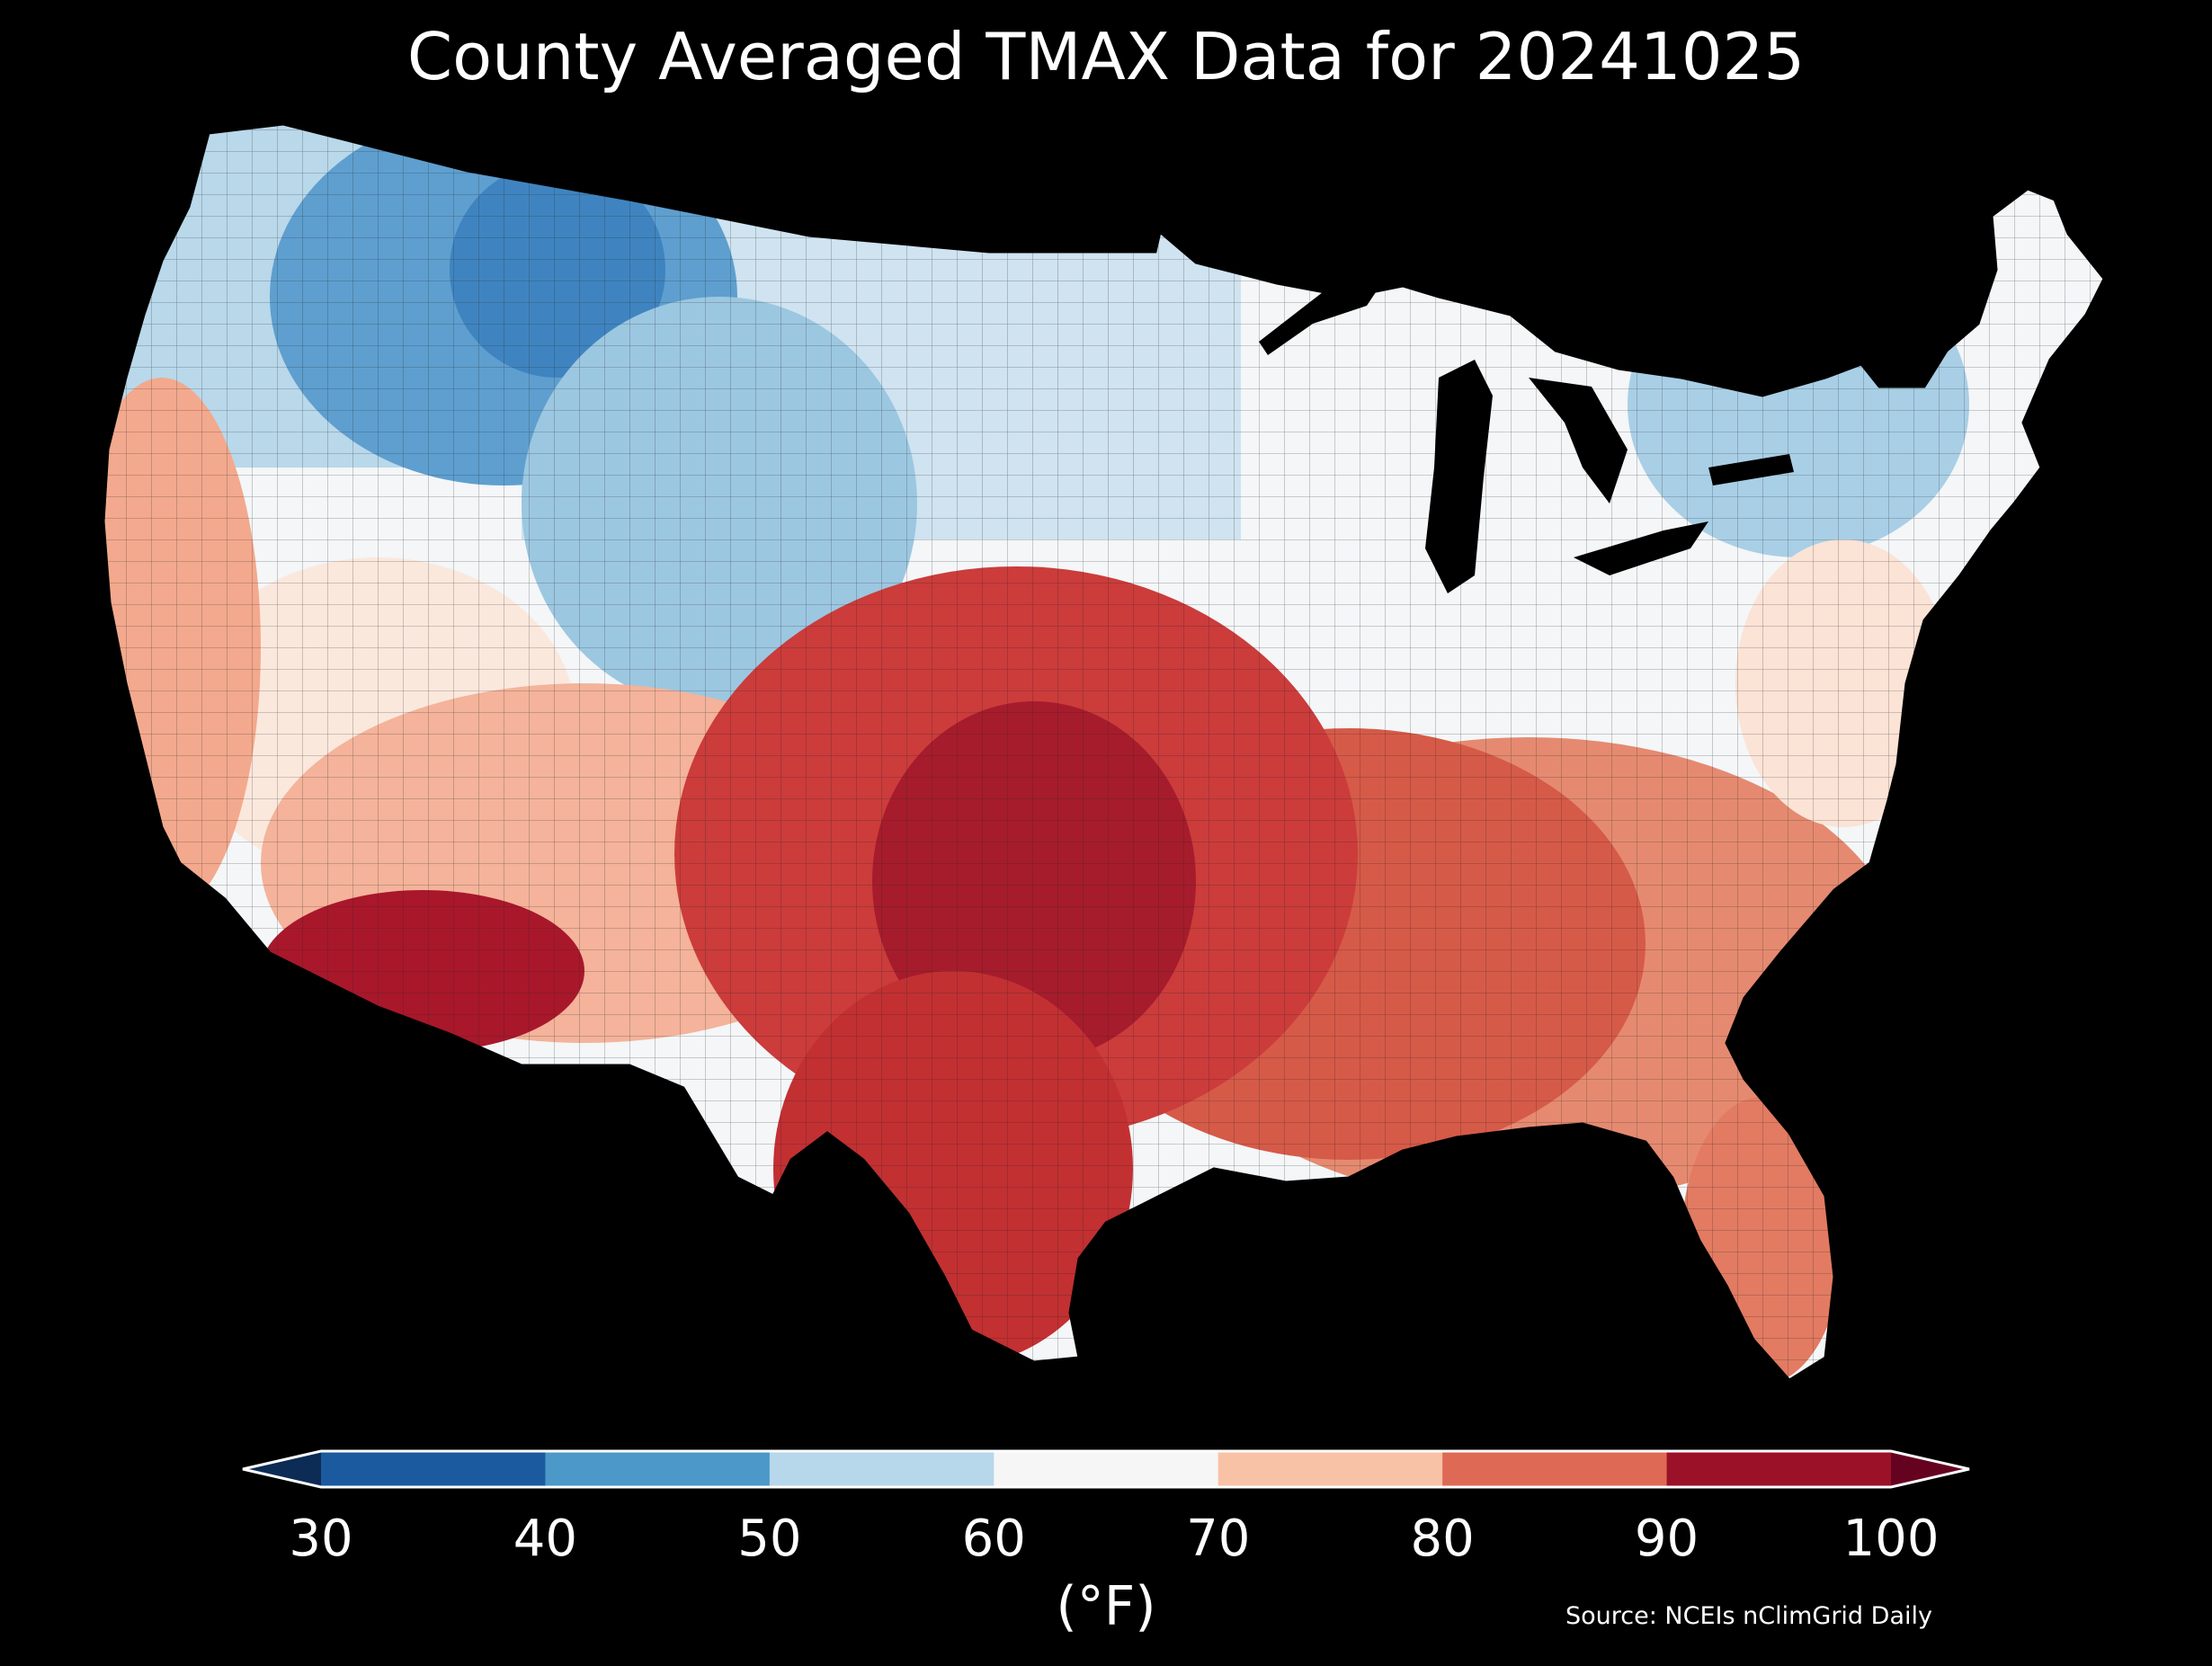  I want to click on colorbar-tick-label: 80, so click(1442, 1539).